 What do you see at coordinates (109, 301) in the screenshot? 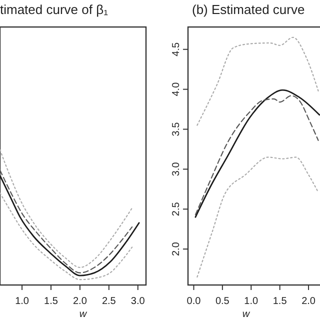
I see `x-tick-label: 2.5` at bounding box center [109, 301].